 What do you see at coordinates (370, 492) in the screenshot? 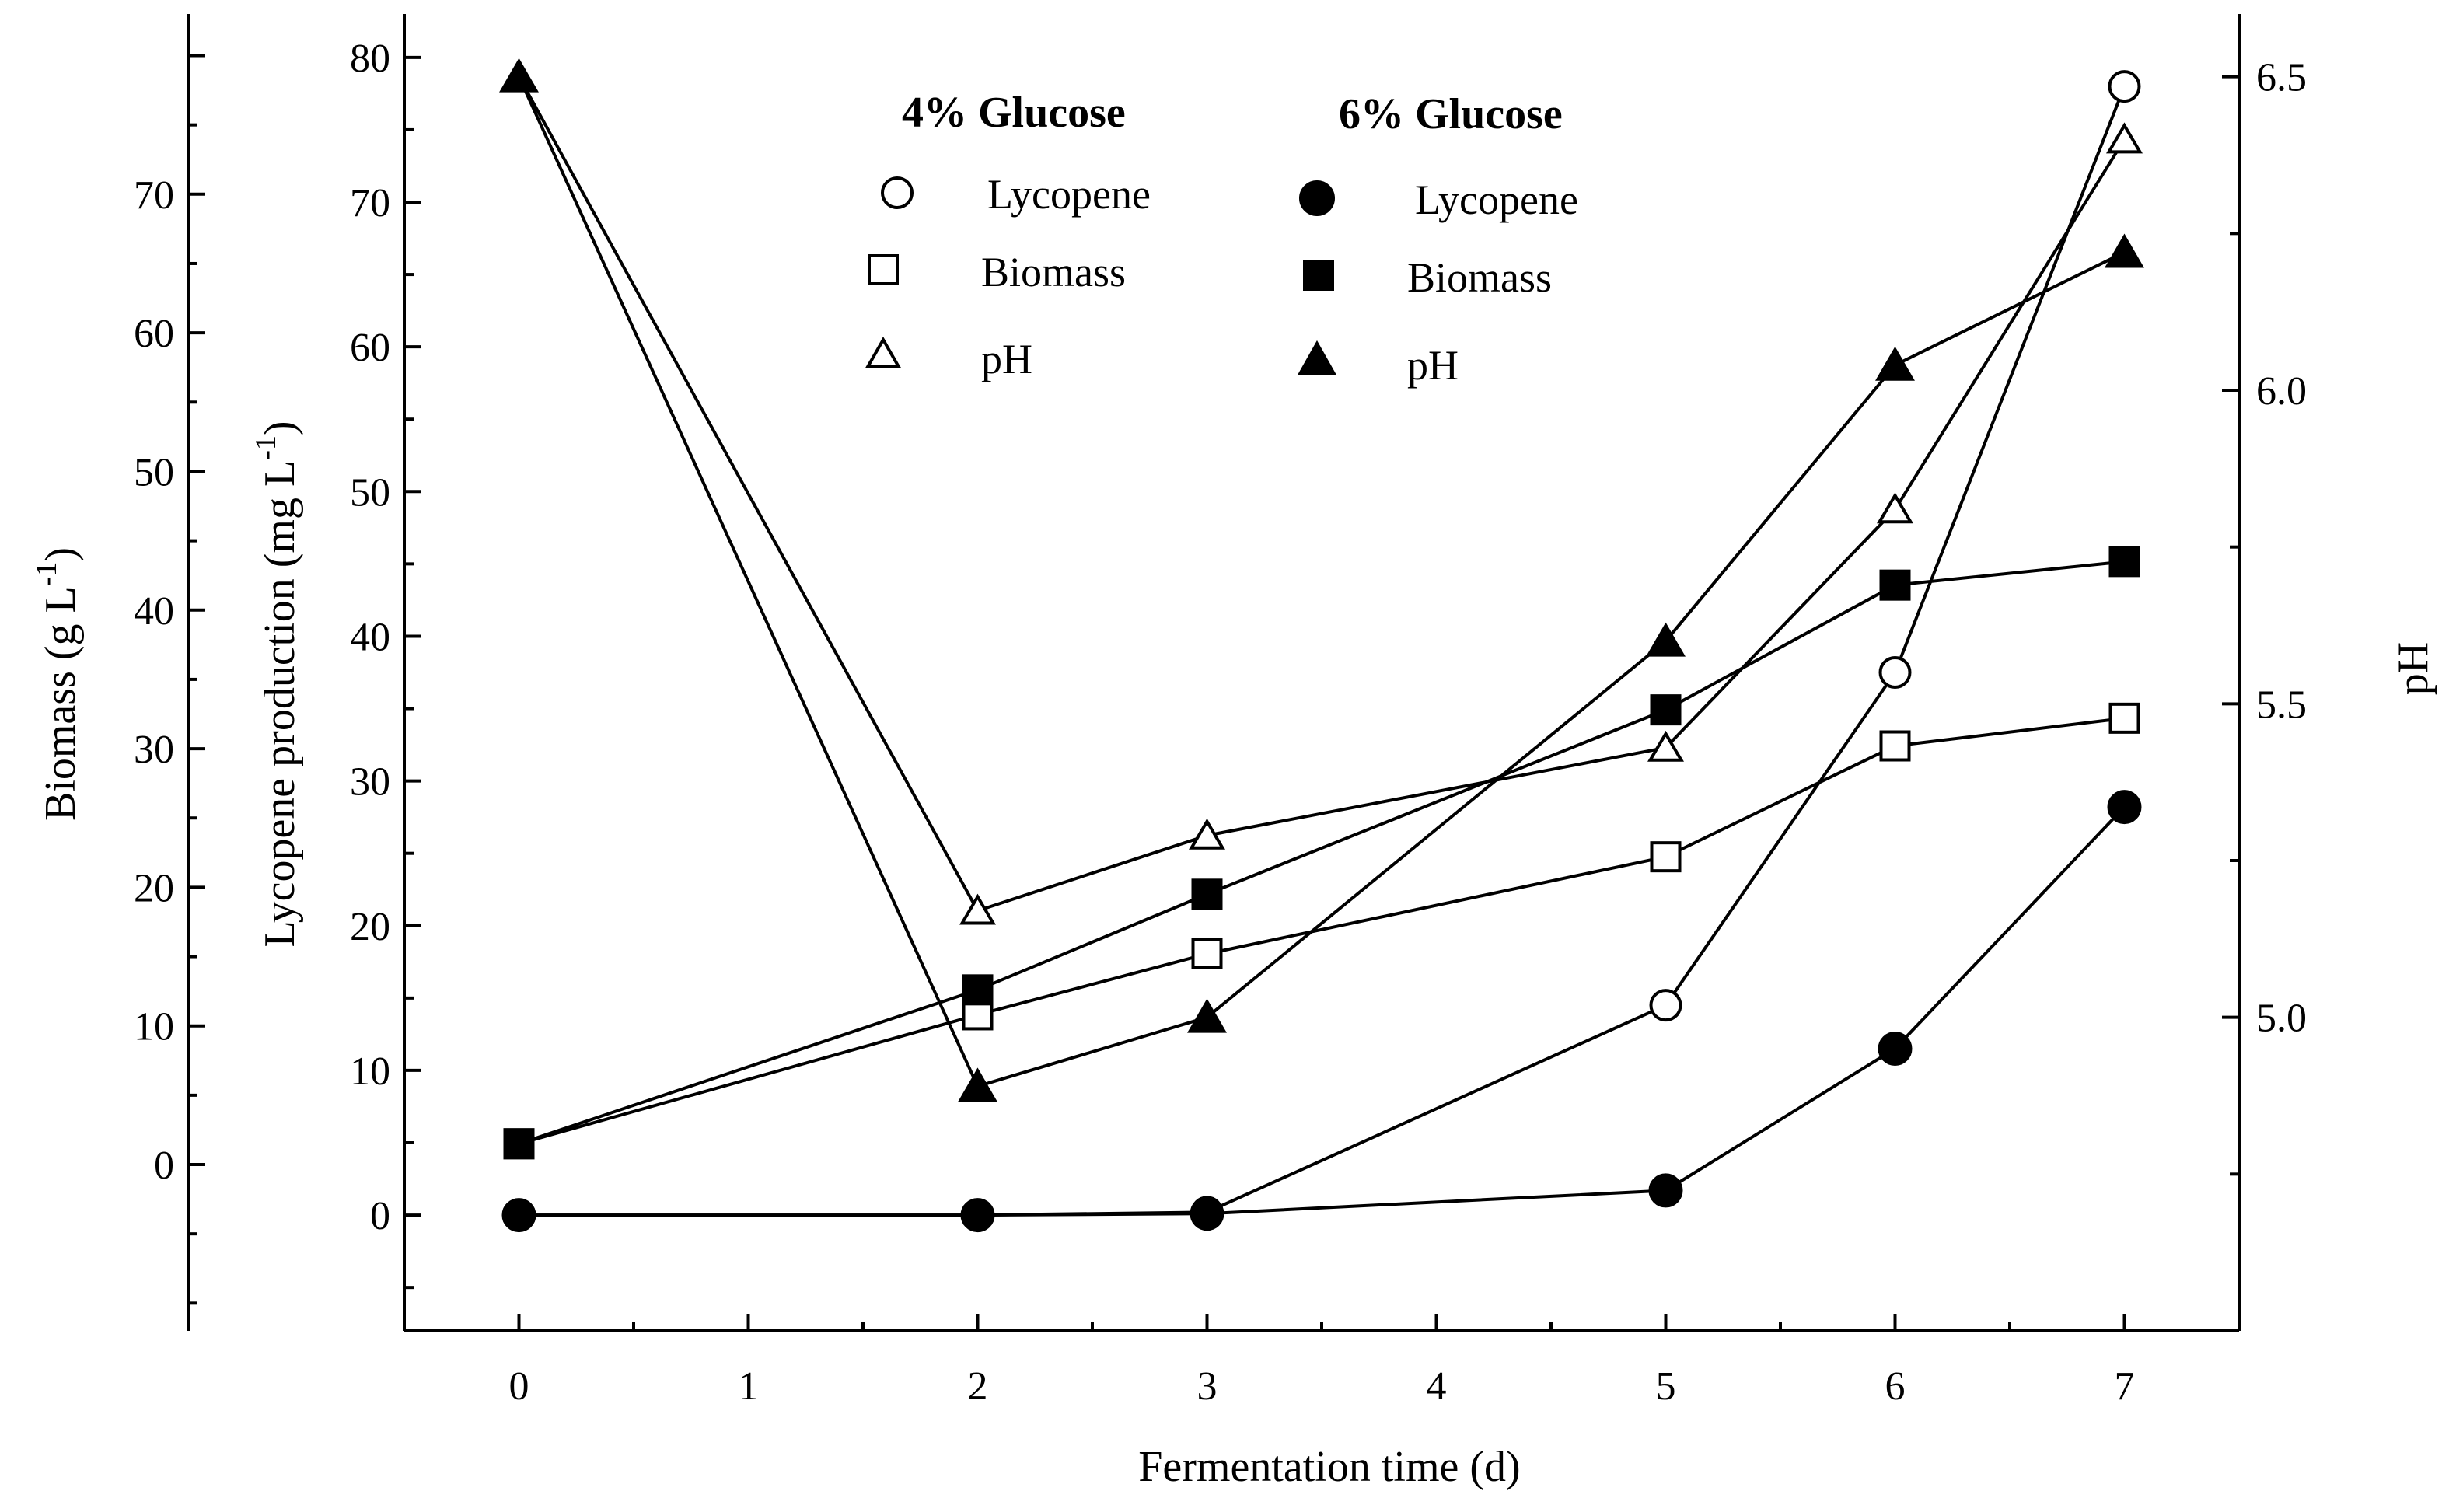
I see `lycopene-tick-label: 50` at bounding box center [370, 492].